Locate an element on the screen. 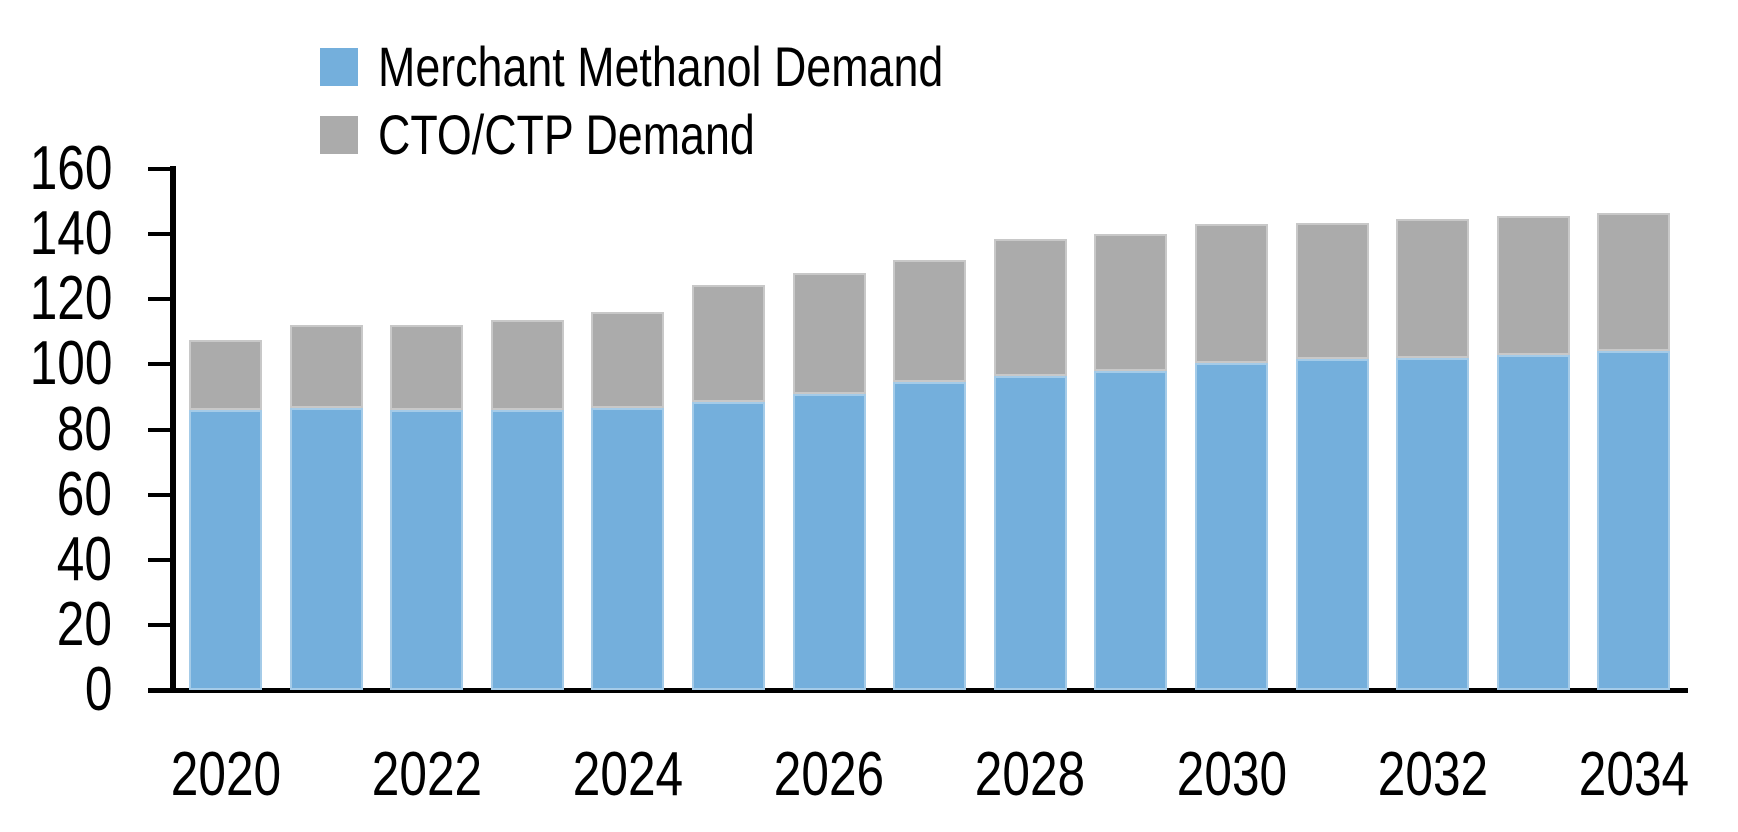 The width and height of the screenshot is (1738, 832). bar-2030-cto-ctp is located at coordinates (1231, 293).